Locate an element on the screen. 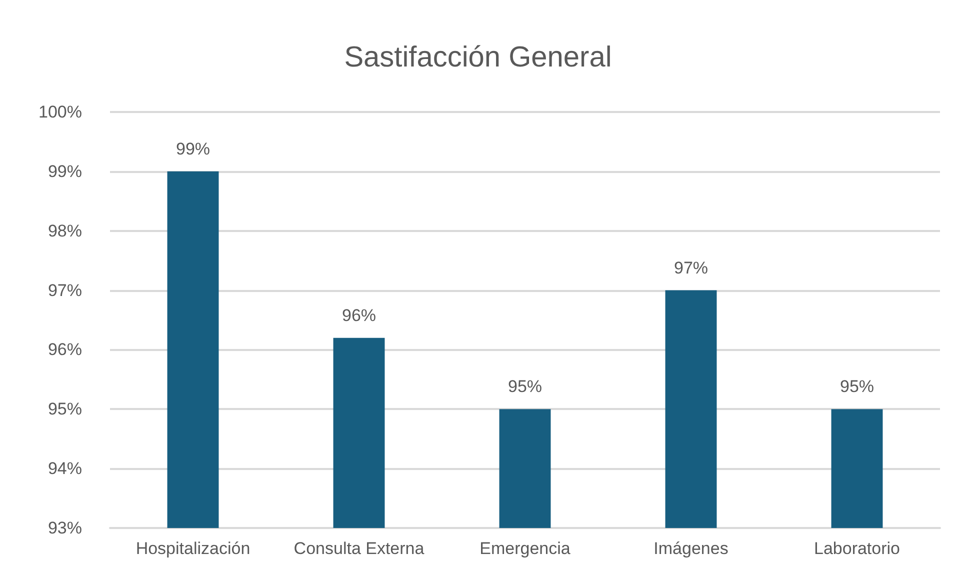 This screenshot has height=582, width=956. y-tick-label: 97% is located at coordinates (65, 290).